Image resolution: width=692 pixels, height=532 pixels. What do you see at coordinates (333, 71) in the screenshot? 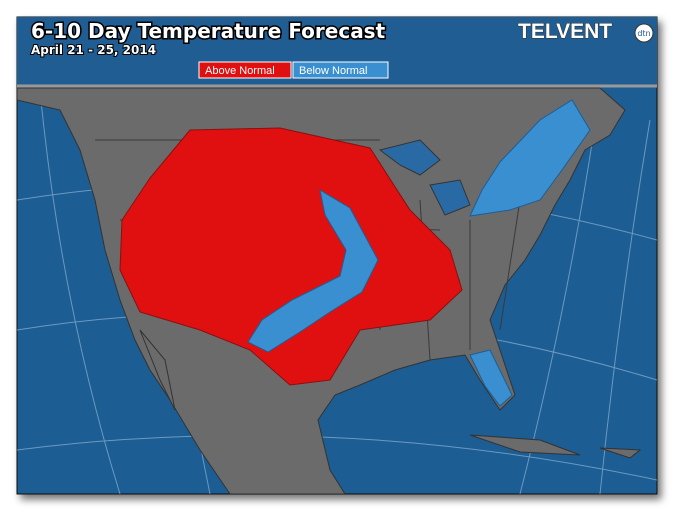
I see `legend-label: Below Normal` at bounding box center [333, 71].